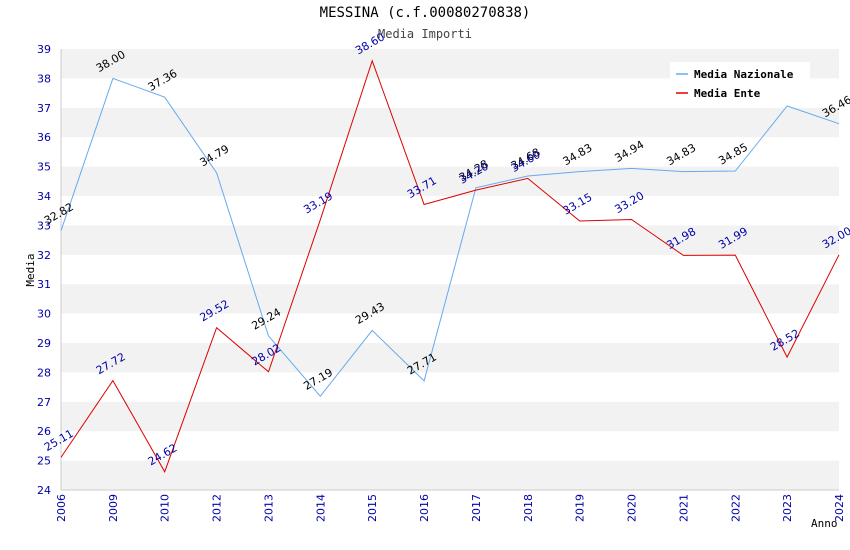 Image resolution: width=850 pixels, height=550 pixels. I want to click on x-tick-label: 2021, so click(683, 508).